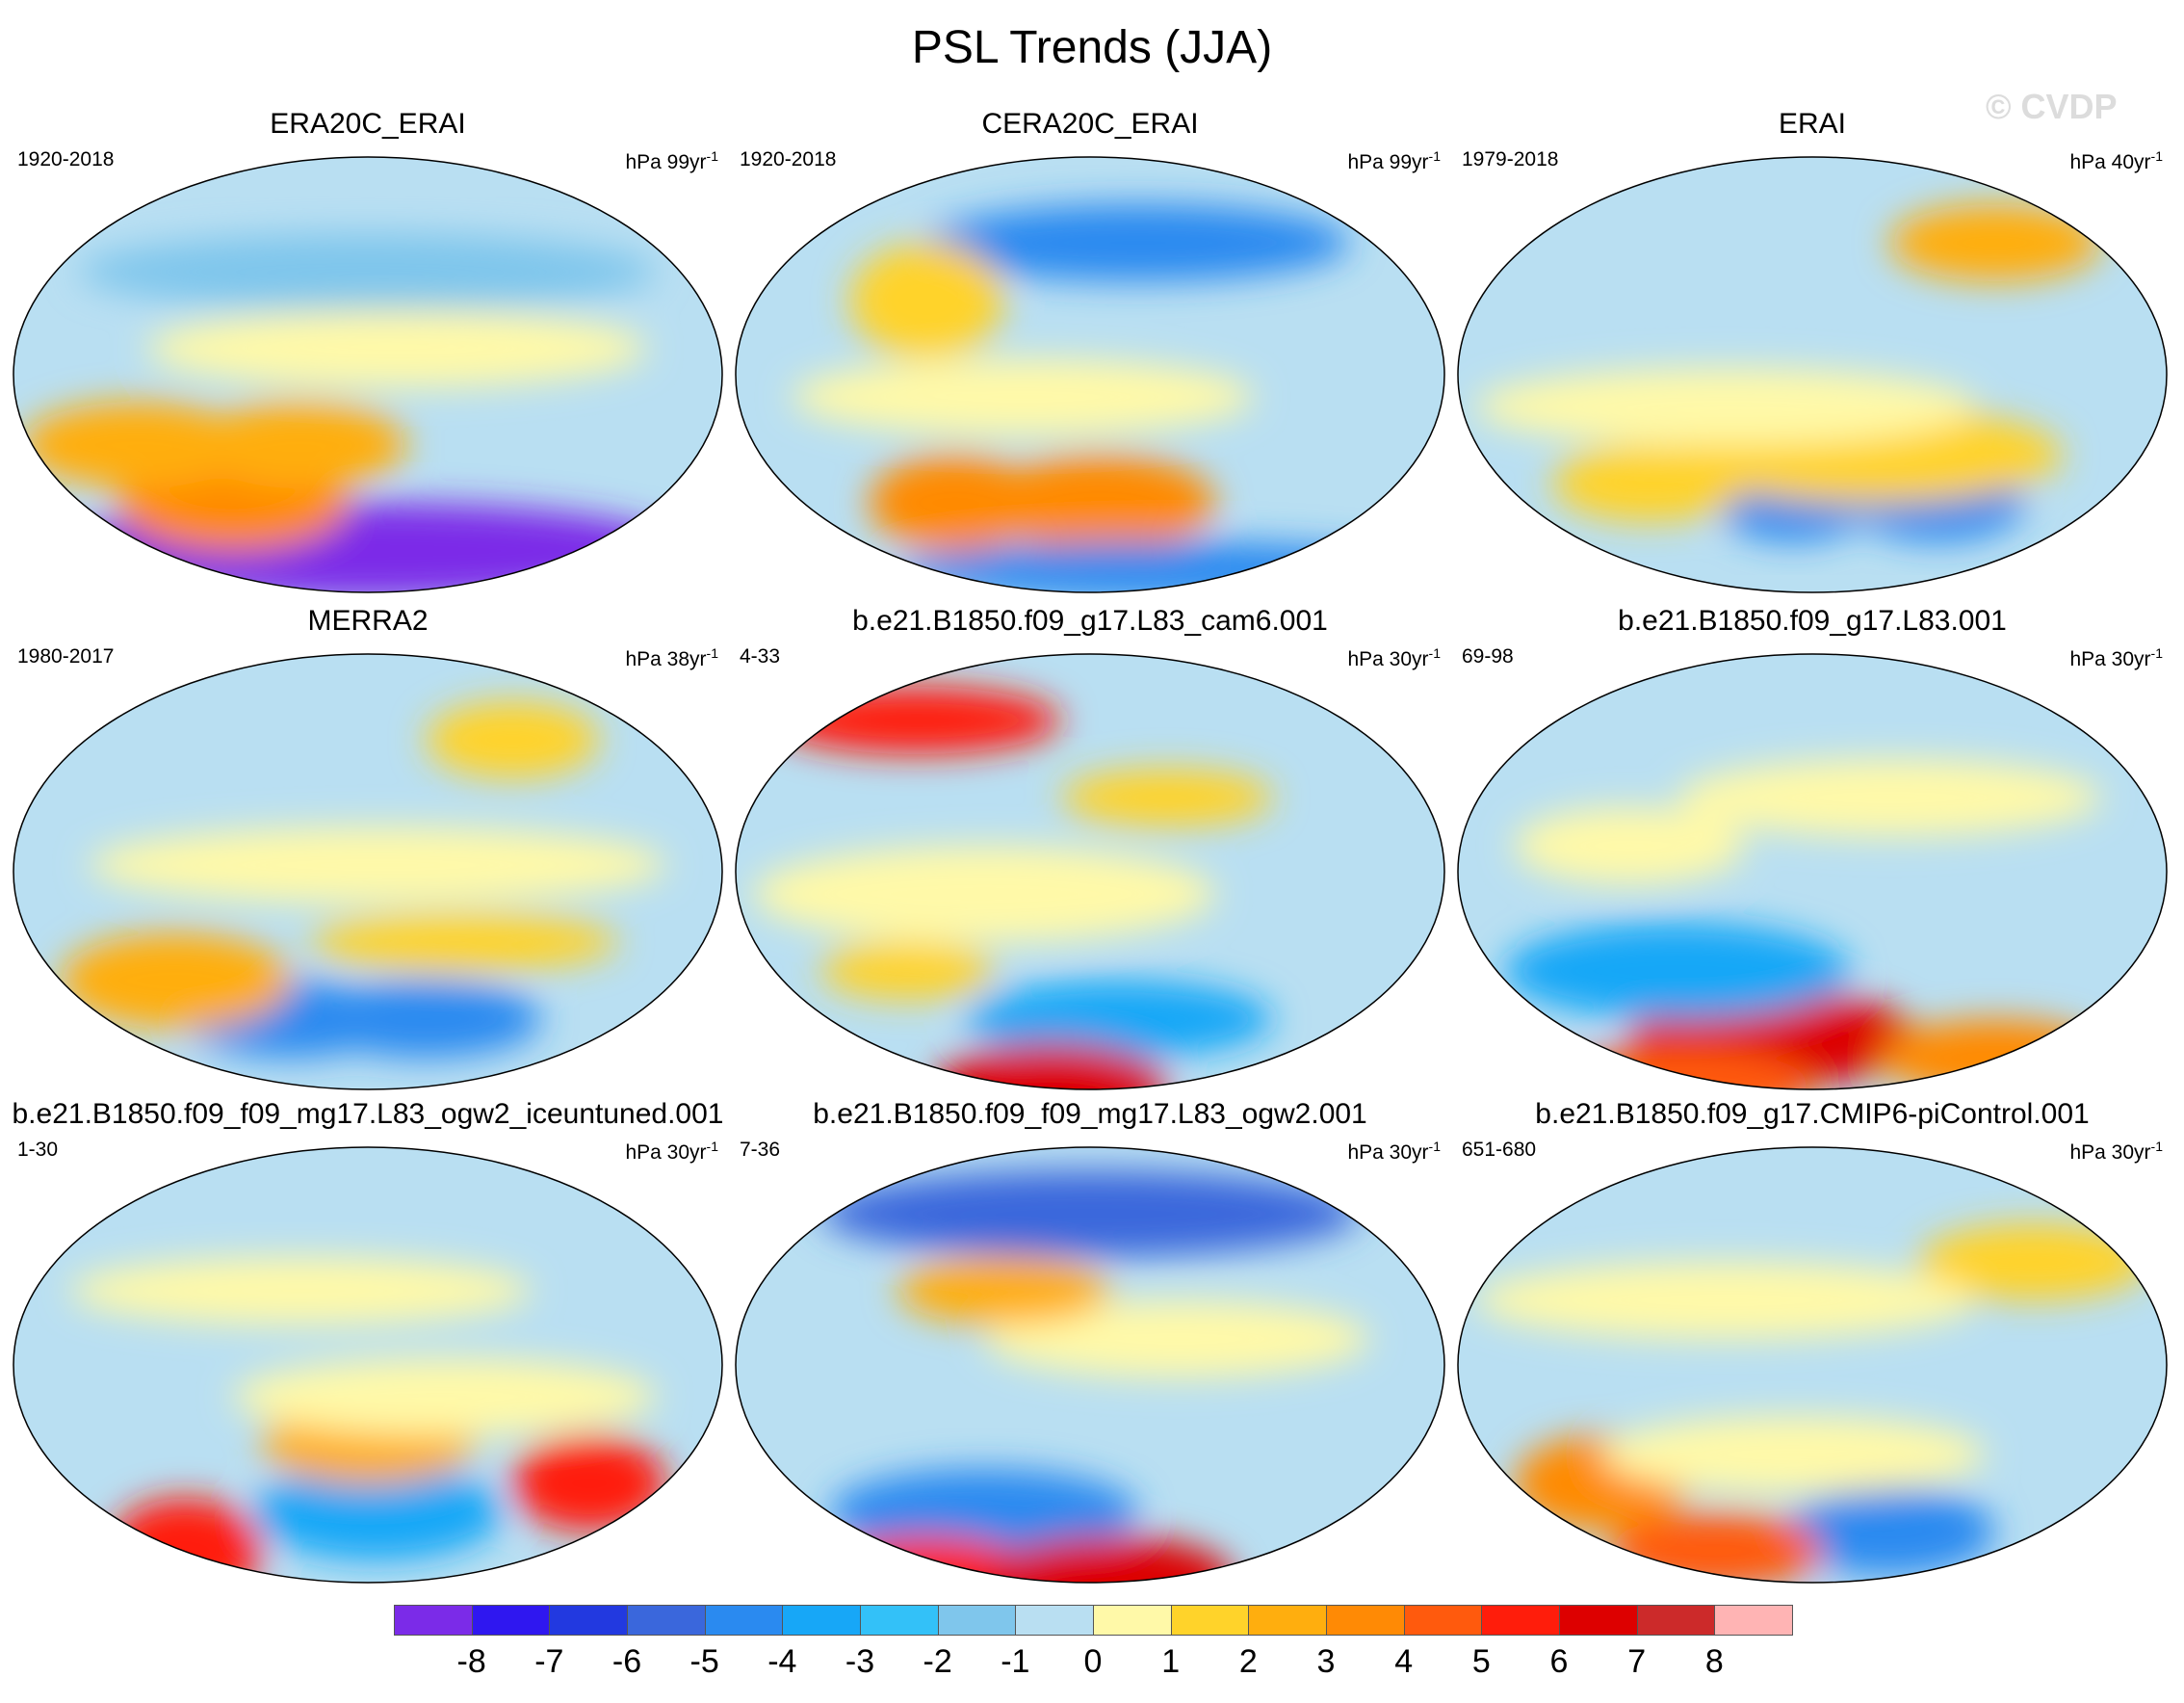 The height and width of the screenshot is (1703, 2184). Describe the element at coordinates (1812, 124) in the screenshot. I see `panel-title: ERAI` at that location.